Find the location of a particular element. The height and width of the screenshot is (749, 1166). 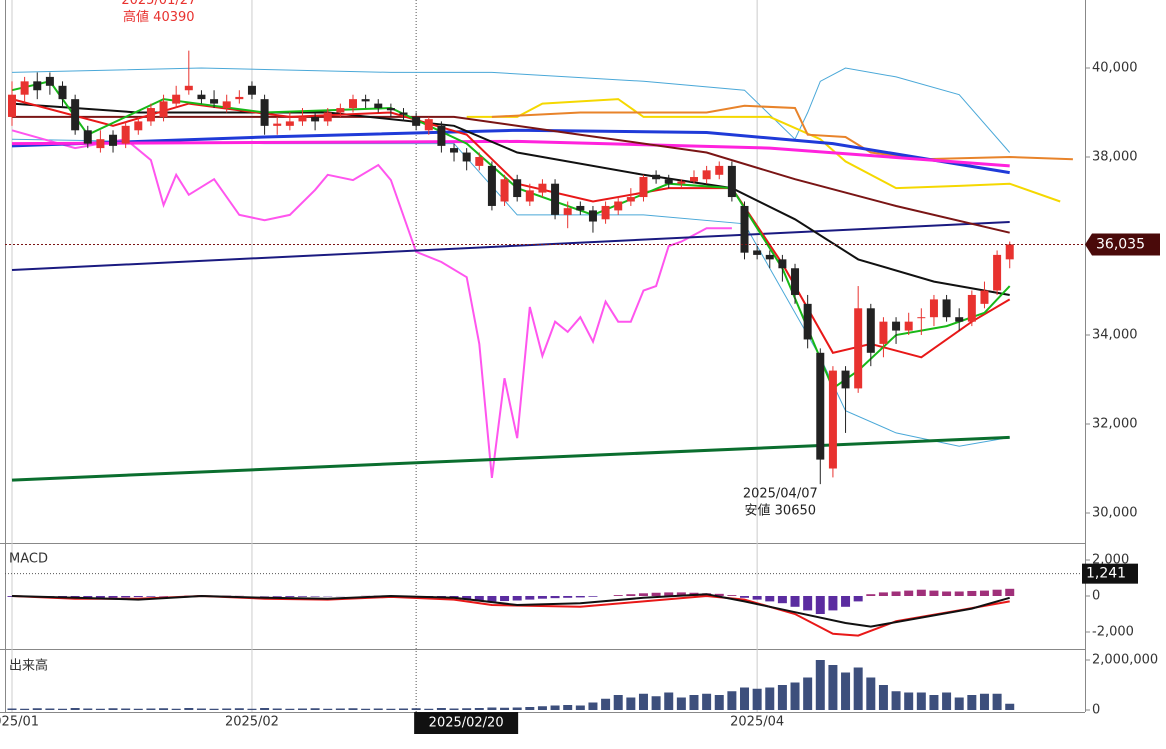

x-tick-label: 2025/02 is located at coordinates (252, 722).